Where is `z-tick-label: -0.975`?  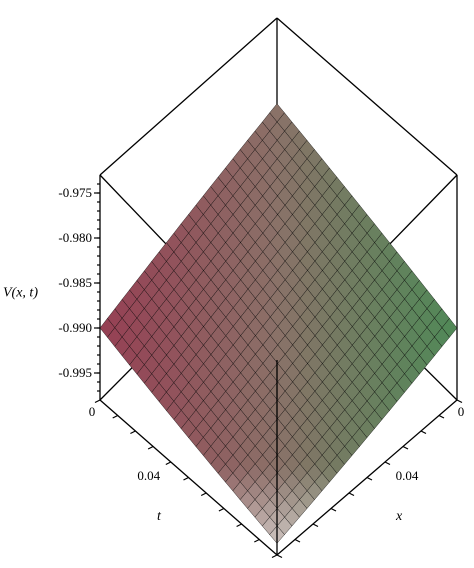 z-tick-label: -0.975 is located at coordinates (75, 192).